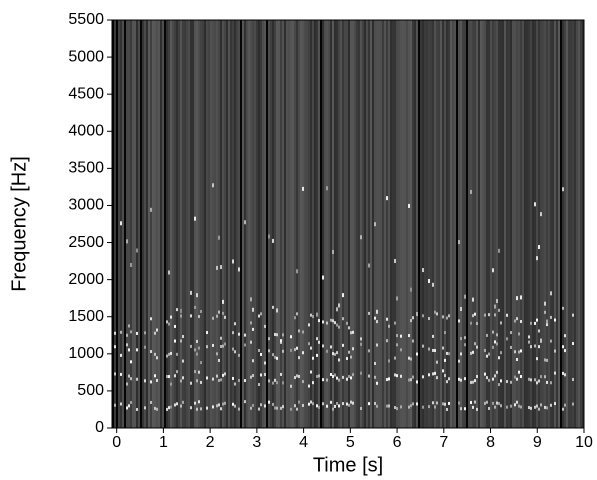 Image resolution: width=597 pixels, height=480 pixels. Describe the element at coordinates (256, 442) in the screenshot. I see `x-tick-label: 3` at that location.